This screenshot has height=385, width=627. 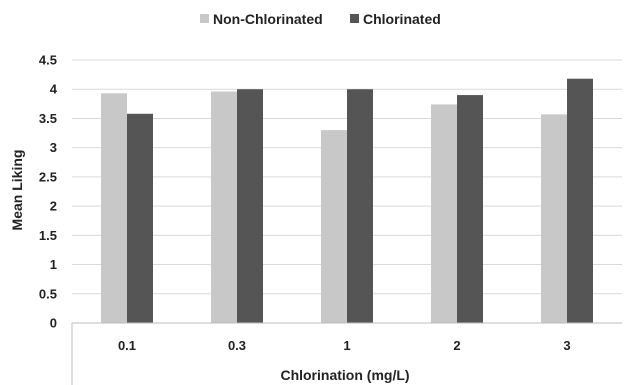 I want to click on x-tick-label: 0.3, so click(x=237, y=345).